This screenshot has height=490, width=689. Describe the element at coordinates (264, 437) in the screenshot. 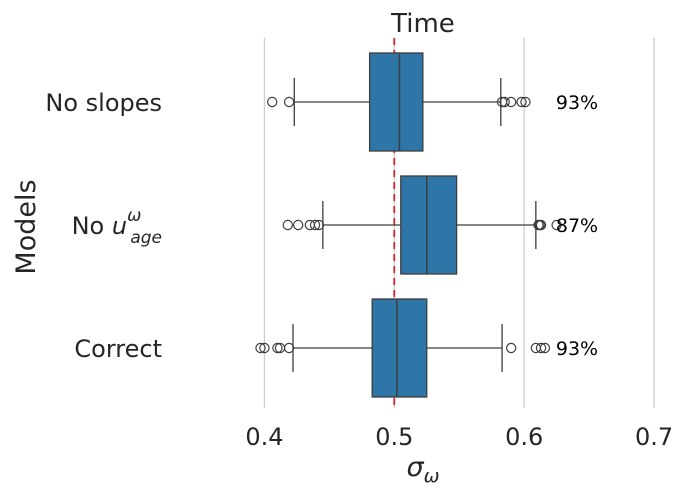

I see `x-tick-label: 0.4` at that location.